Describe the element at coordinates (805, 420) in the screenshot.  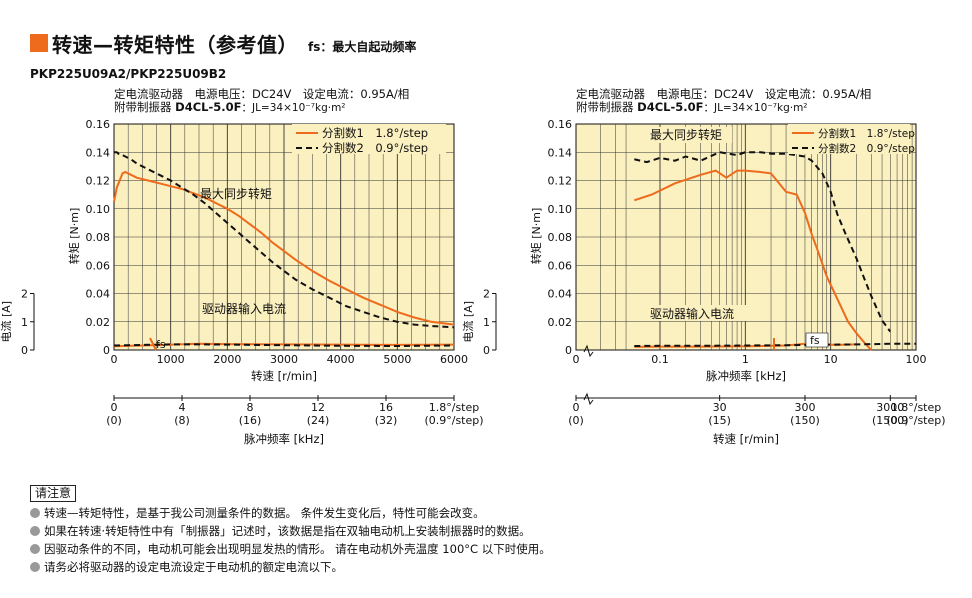
I see `secondary-tick-label-alt: (150)` at that location.